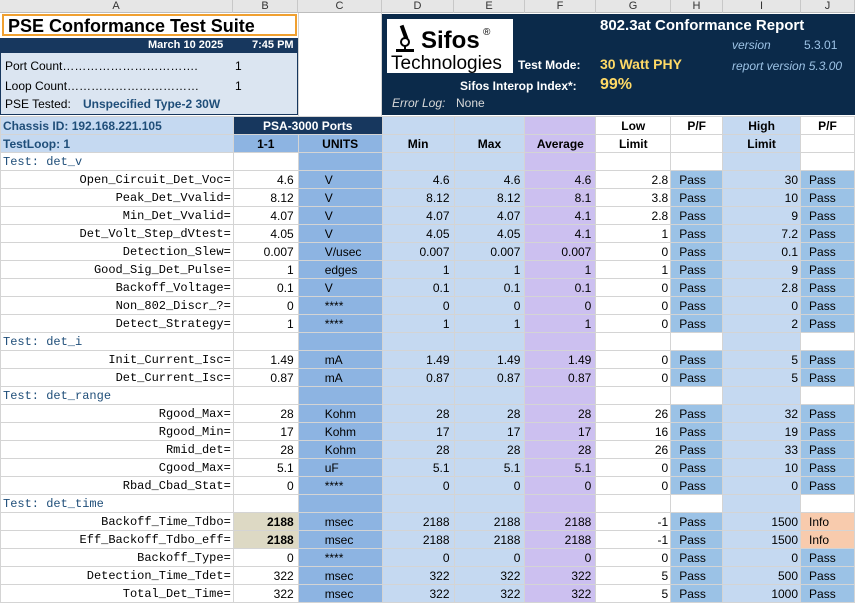 Image resolution: width=855 pixels, height=609 pixels. I want to click on high-limit: 5, so click(762, 377).